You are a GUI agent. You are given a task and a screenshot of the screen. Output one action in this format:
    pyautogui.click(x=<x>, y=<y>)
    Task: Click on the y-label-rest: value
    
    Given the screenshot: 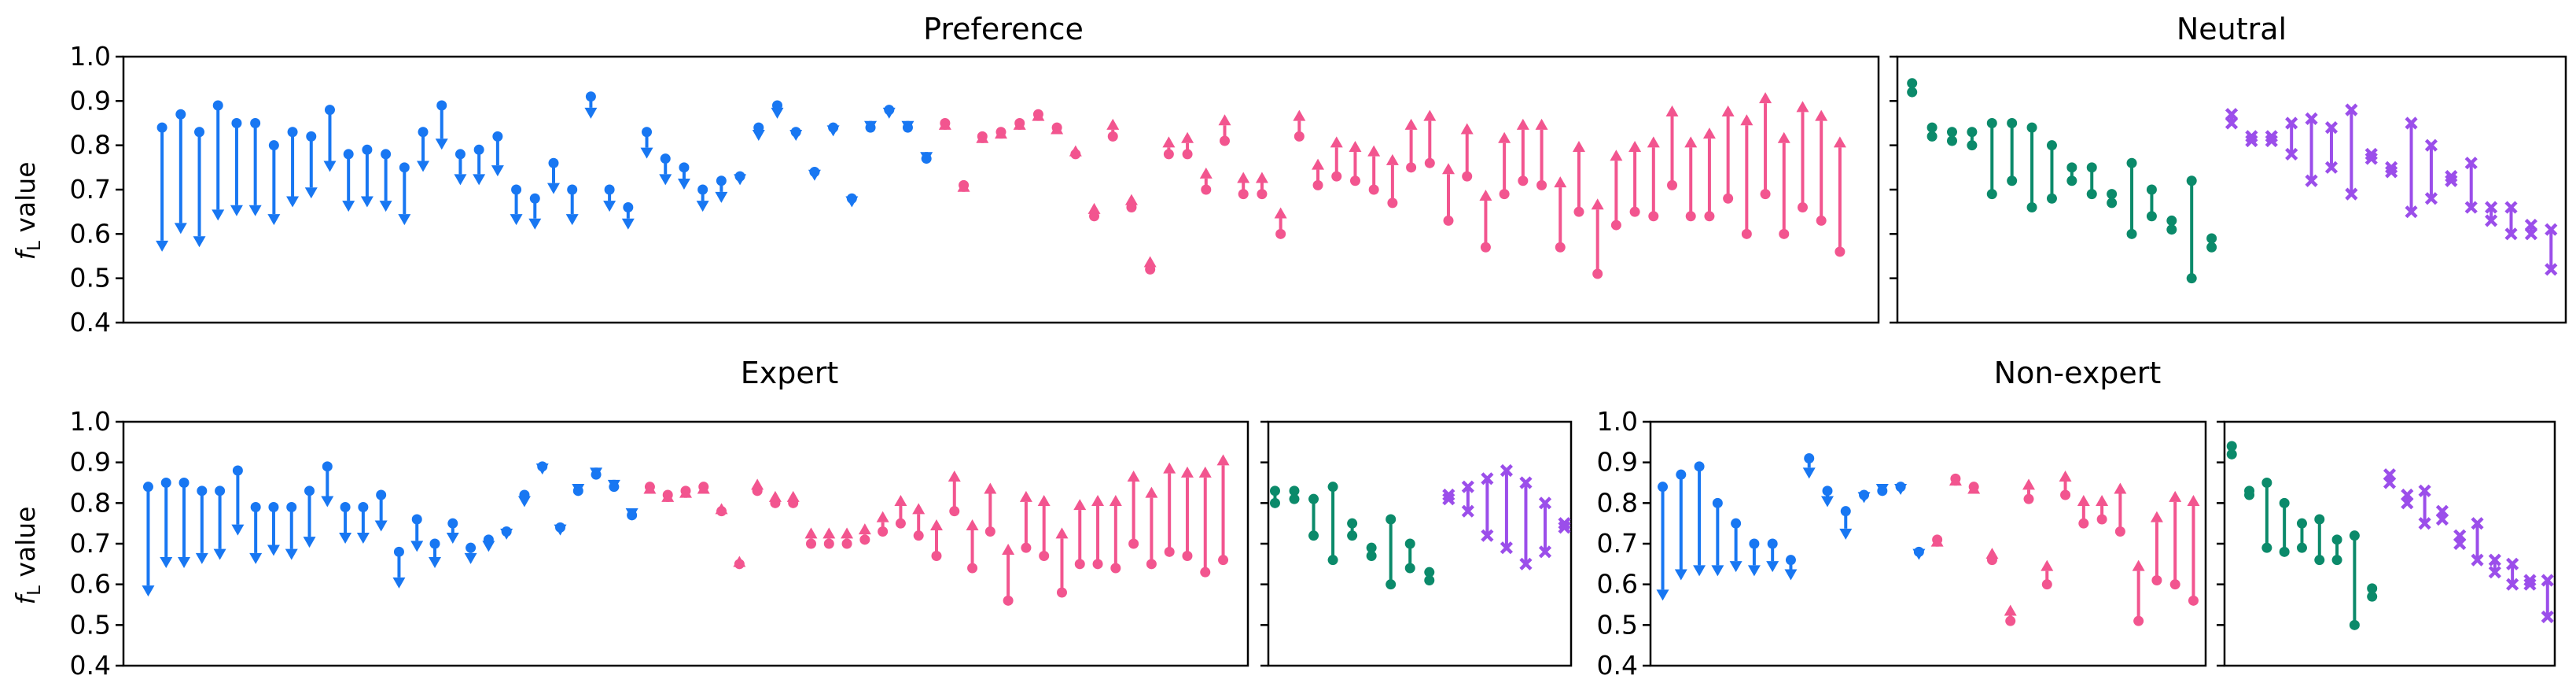 What is the action you would take?
    pyautogui.click(x=26, y=545)
    